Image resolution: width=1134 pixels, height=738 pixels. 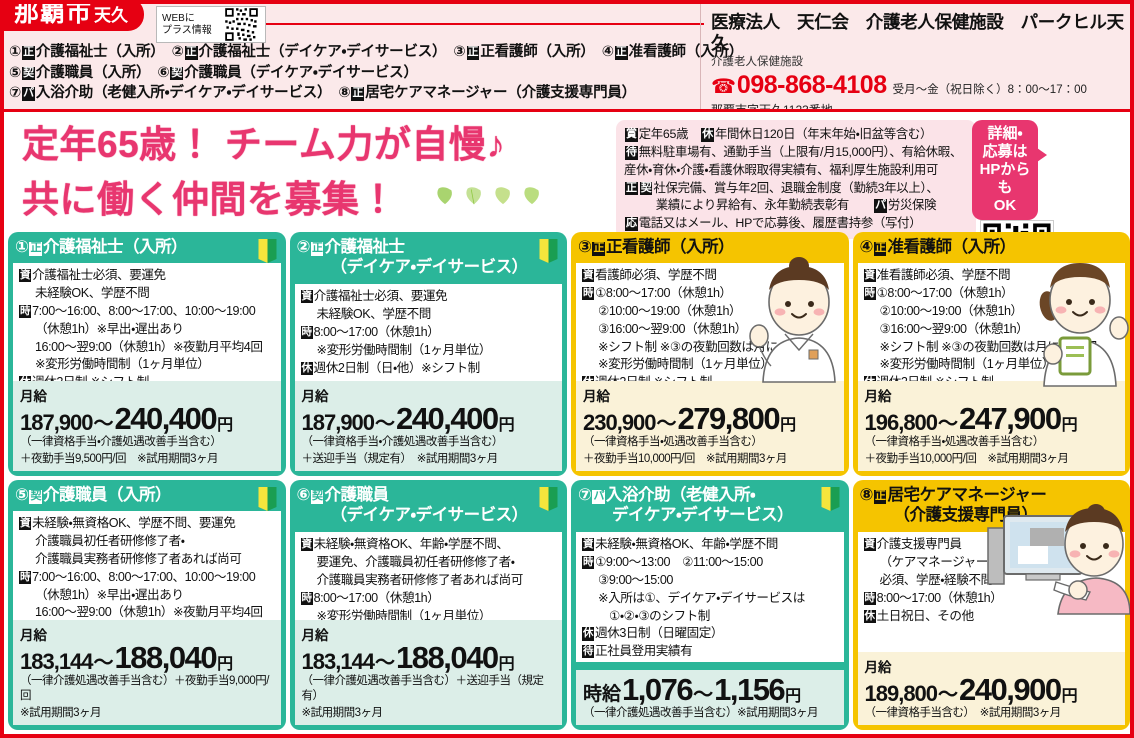 What do you see at coordinates (710, 249) in the screenshot?
I see `job-card-title: ③ 正正看護師（入所）` at bounding box center [710, 249].